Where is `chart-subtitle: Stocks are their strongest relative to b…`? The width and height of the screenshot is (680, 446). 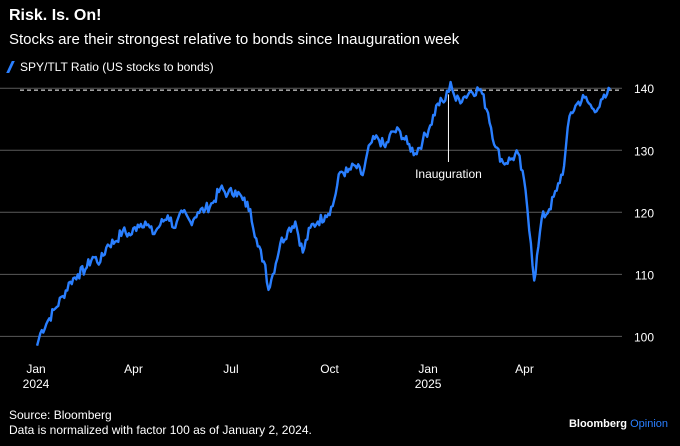
chart-subtitle: Stocks are their strongest relative to b… is located at coordinates (234, 39).